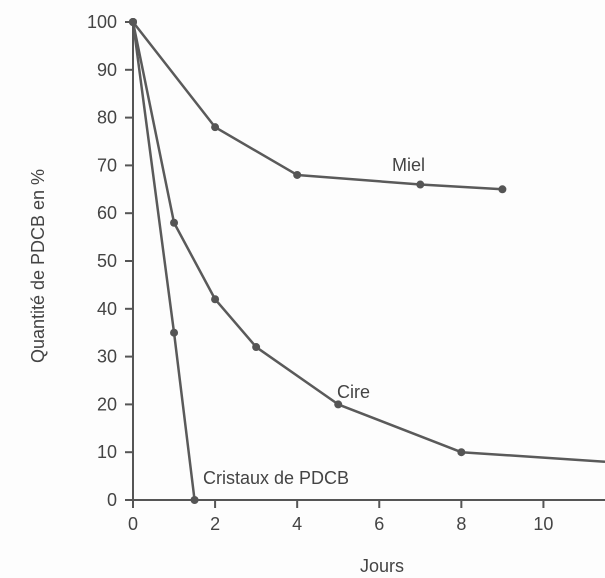 Image resolution: width=605 pixels, height=578 pixels. What do you see at coordinates (102, 22) in the screenshot?
I see `y-tick-label: 100` at bounding box center [102, 22].